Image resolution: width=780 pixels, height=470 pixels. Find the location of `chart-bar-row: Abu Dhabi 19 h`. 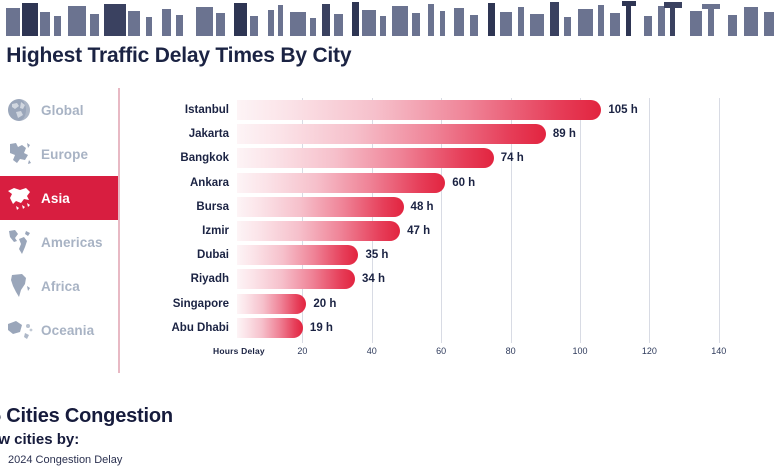

chart-bar-row: Abu Dhabi 19 h is located at coordinates (449, 328).